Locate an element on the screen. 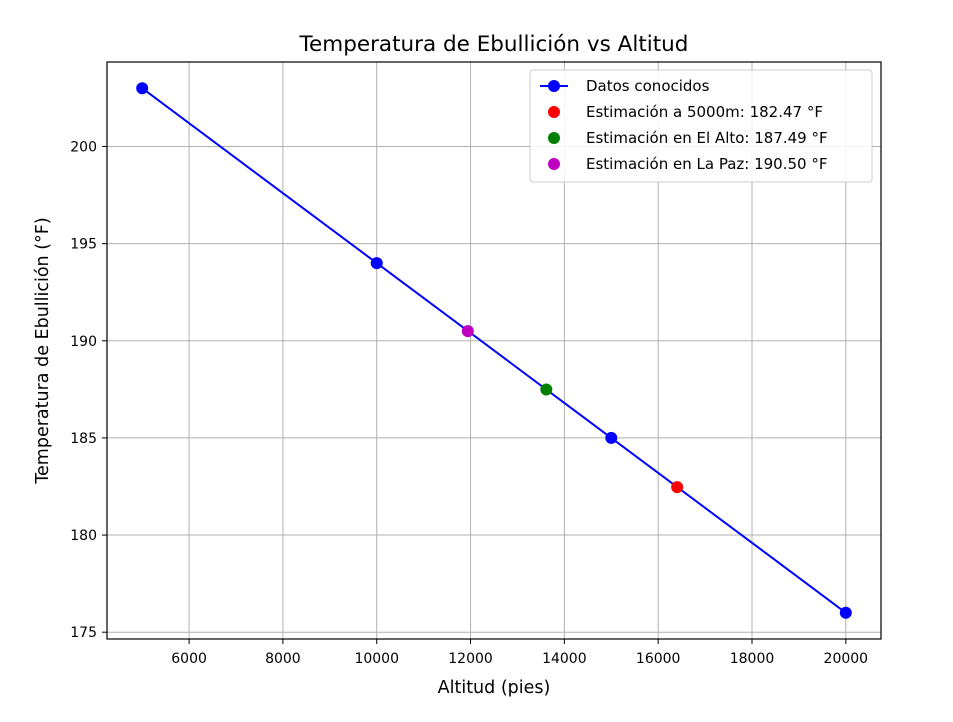 Image resolution: width=953 pixels, height=722 pixels. legend-box is located at coordinates (701, 126).